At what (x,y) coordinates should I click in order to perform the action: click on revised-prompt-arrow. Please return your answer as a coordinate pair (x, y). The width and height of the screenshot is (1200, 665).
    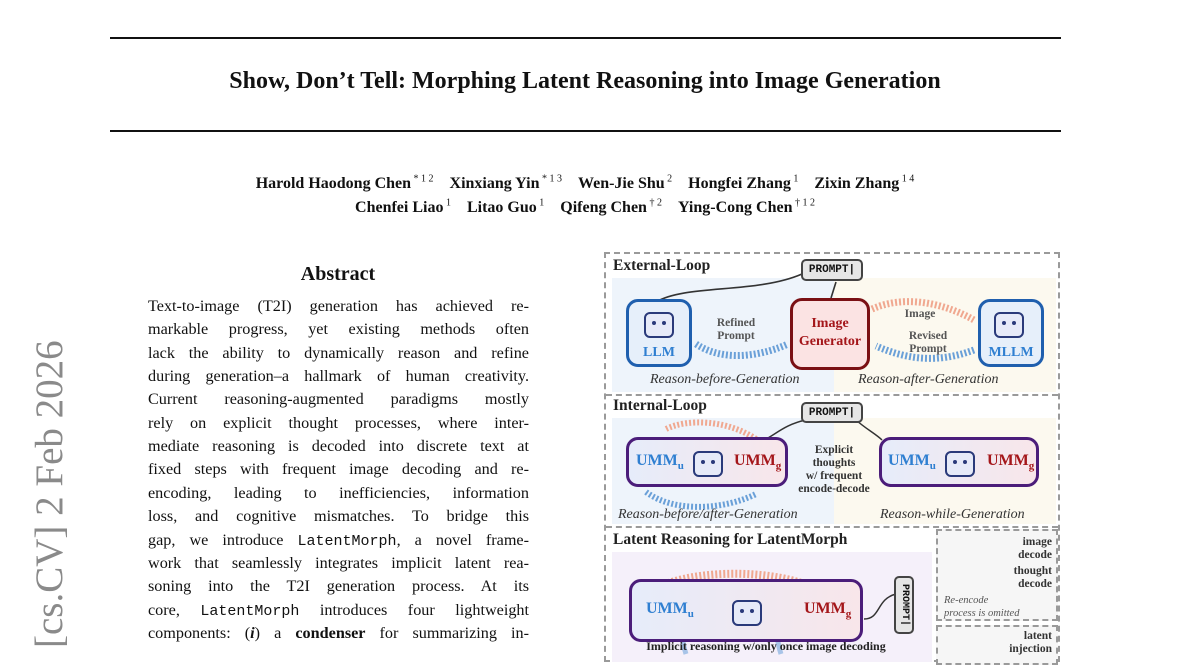
    Looking at the image, I should click on (925, 352).